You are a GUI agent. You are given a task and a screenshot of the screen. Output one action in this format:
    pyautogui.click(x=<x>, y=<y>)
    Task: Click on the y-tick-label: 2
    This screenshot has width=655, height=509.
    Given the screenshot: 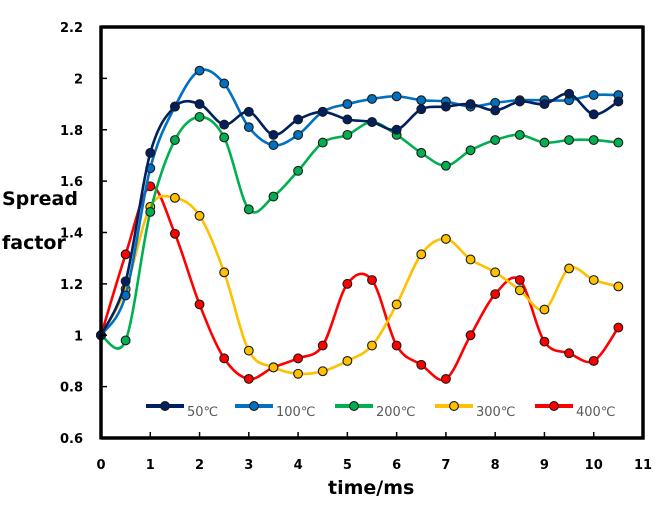 What is the action you would take?
    pyautogui.click(x=78, y=79)
    